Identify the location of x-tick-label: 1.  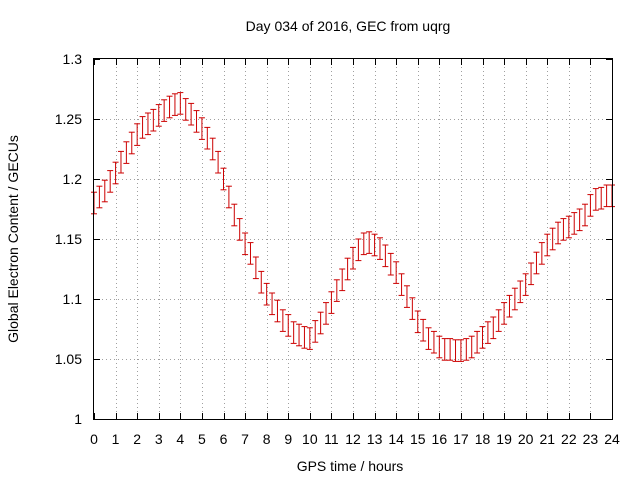
(116, 439).